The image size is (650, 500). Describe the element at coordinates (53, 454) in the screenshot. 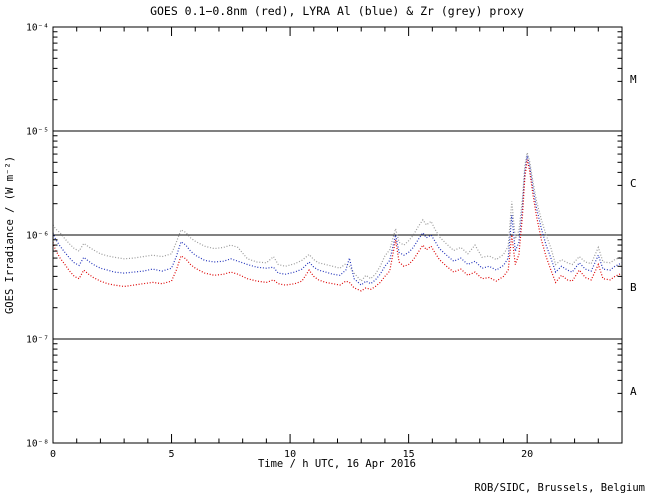

I see `x-tick-label: 0` at that location.